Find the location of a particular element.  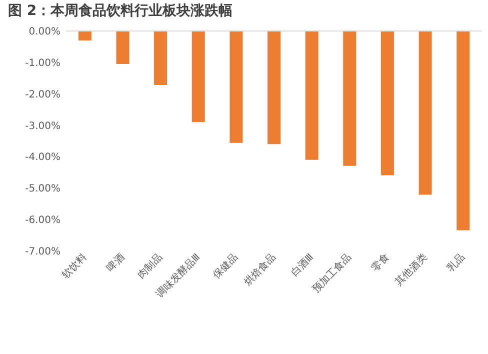

y-tick-label: -2.00% is located at coordinates (42, 94).